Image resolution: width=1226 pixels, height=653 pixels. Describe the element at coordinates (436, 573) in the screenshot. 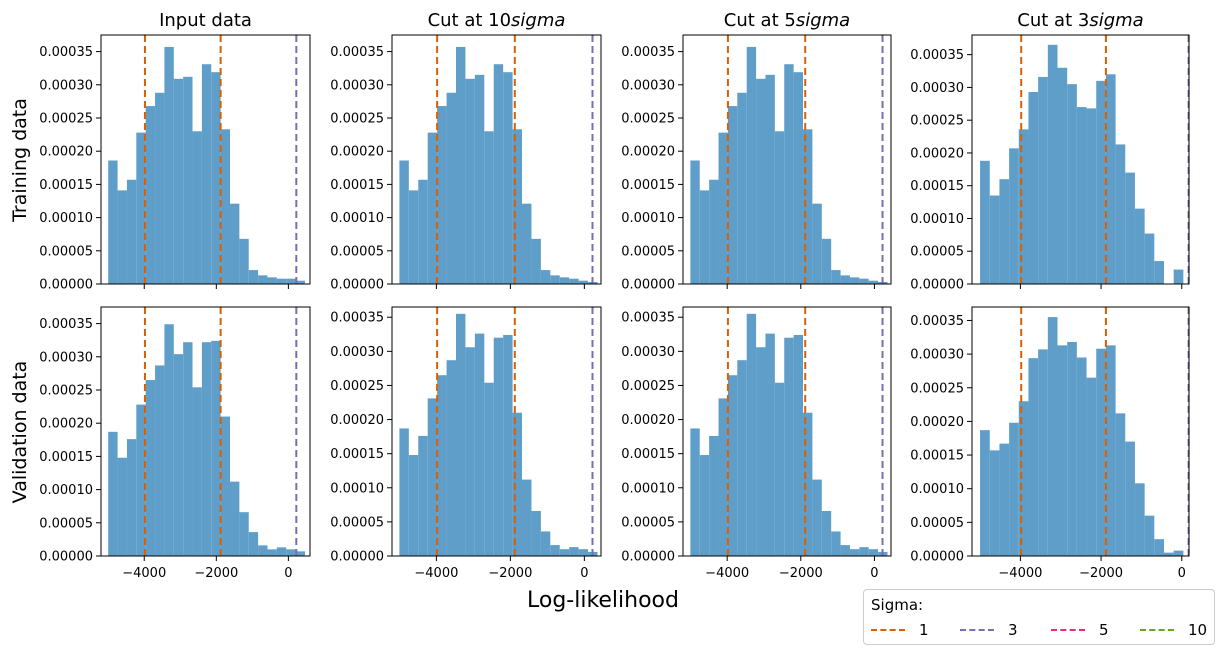

I see `x-tick-label: −4000` at that location.